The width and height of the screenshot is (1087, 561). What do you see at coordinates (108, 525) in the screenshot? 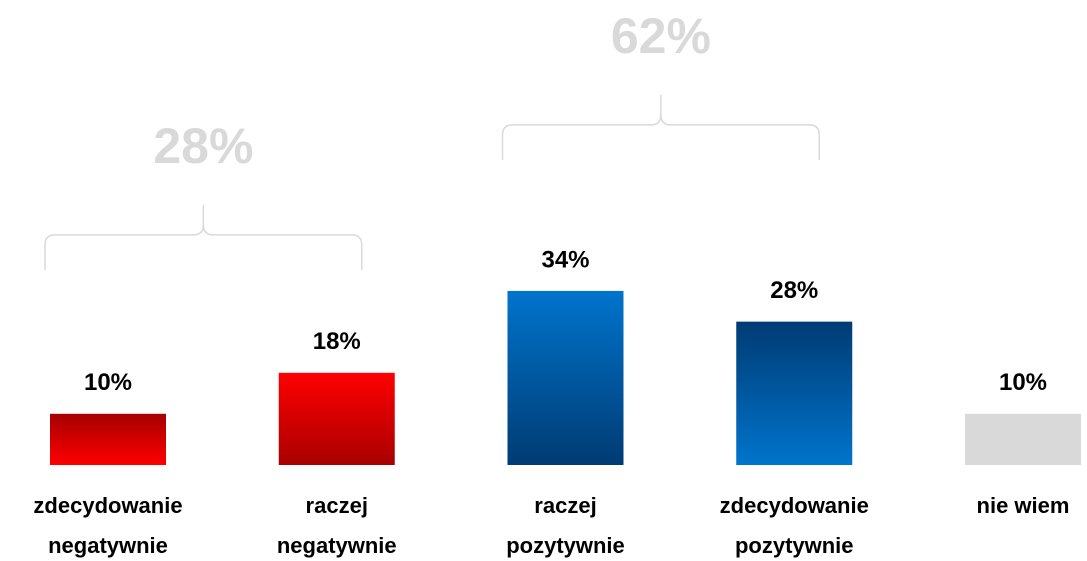
I see `category-label: zdecydowanie negatywnie` at bounding box center [108, 525].